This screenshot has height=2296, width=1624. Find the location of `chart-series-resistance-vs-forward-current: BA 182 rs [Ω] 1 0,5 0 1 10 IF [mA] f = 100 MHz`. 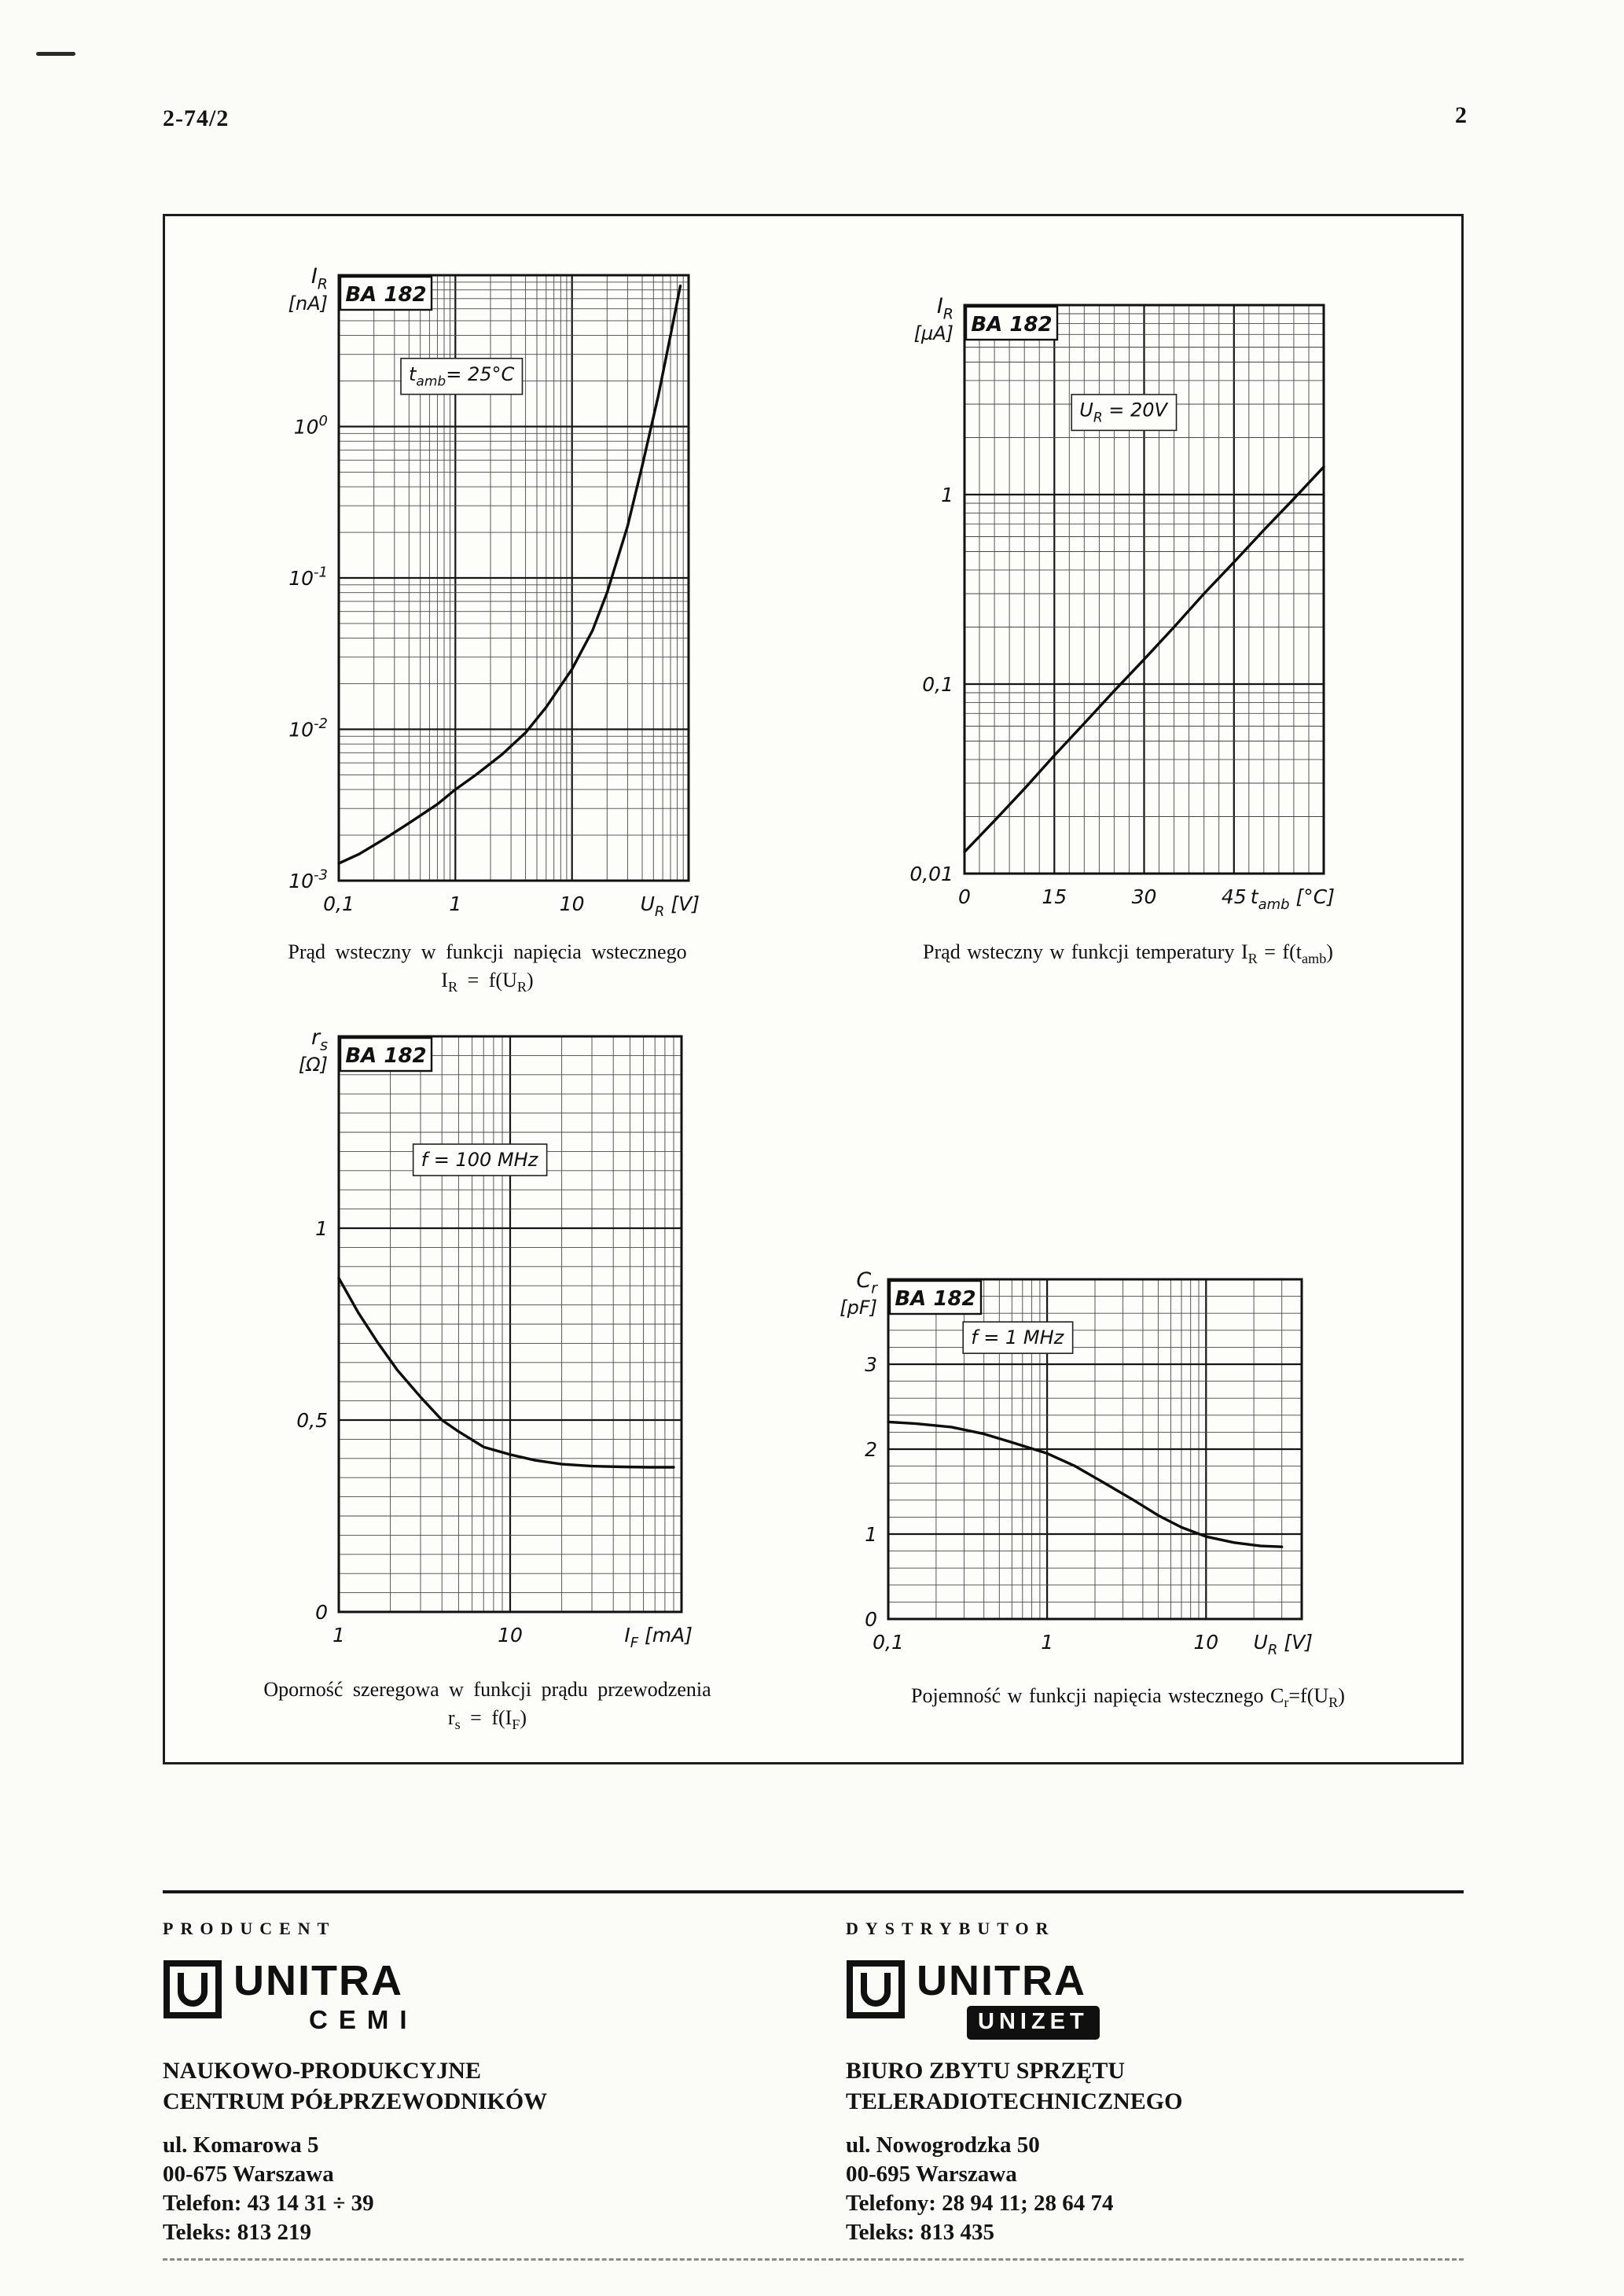

chart-series-resistance-vs-forward-current: BA 182 rs [Ω] 1 0,5 0 1 10 IF [mA] f = 100 MHz is located at coordinates (477, 1329).